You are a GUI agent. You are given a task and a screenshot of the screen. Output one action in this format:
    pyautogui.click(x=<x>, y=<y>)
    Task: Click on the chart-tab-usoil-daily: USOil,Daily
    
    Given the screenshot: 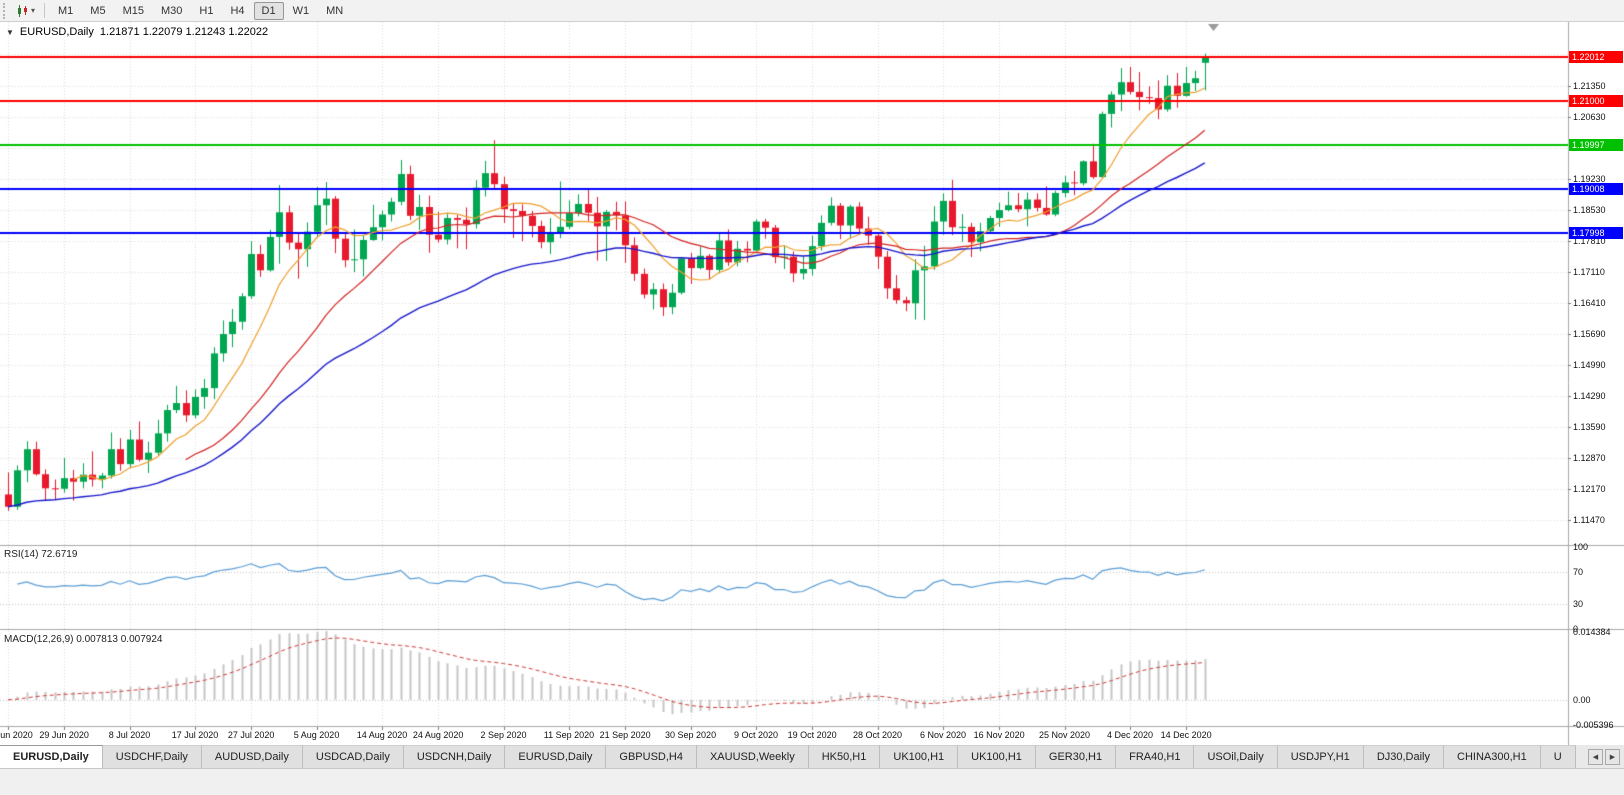 What is the action you would take?
    pyautogui.click(x=1236, y=756)
    